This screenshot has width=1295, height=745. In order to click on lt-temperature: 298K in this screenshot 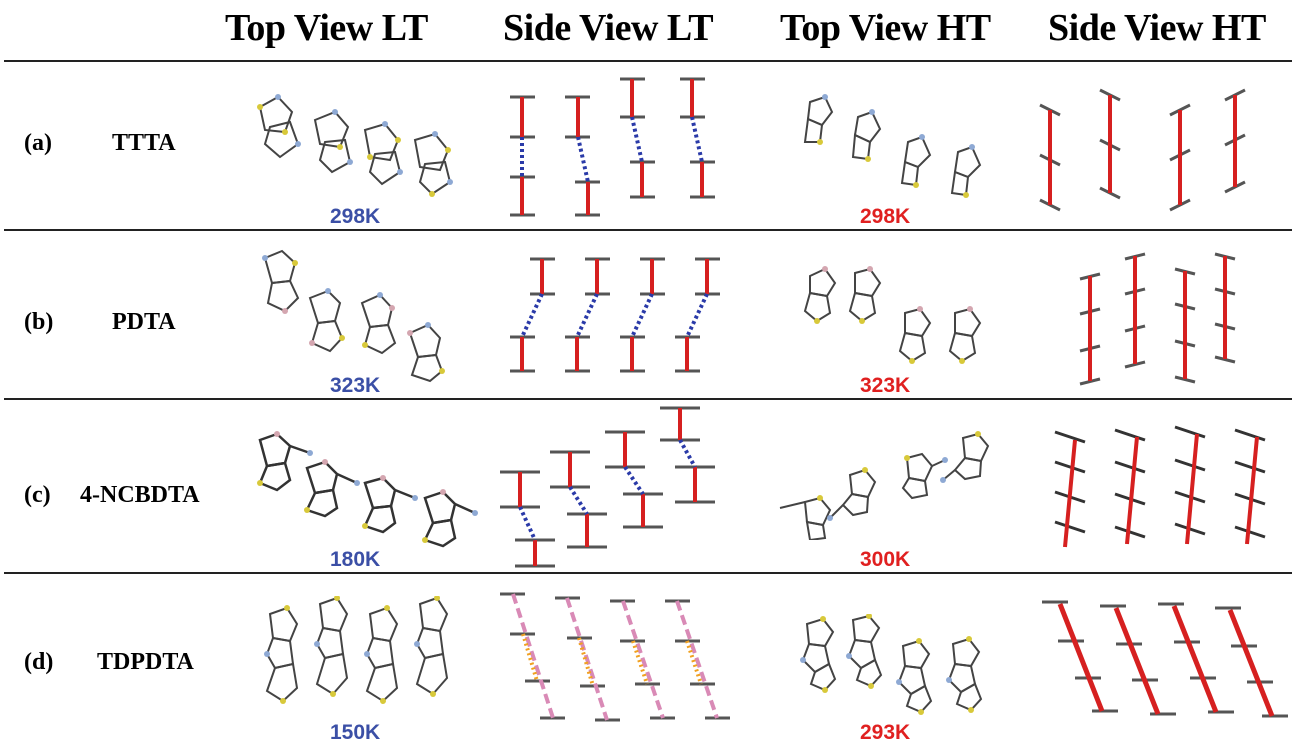, I will do `click(355, 216)`.